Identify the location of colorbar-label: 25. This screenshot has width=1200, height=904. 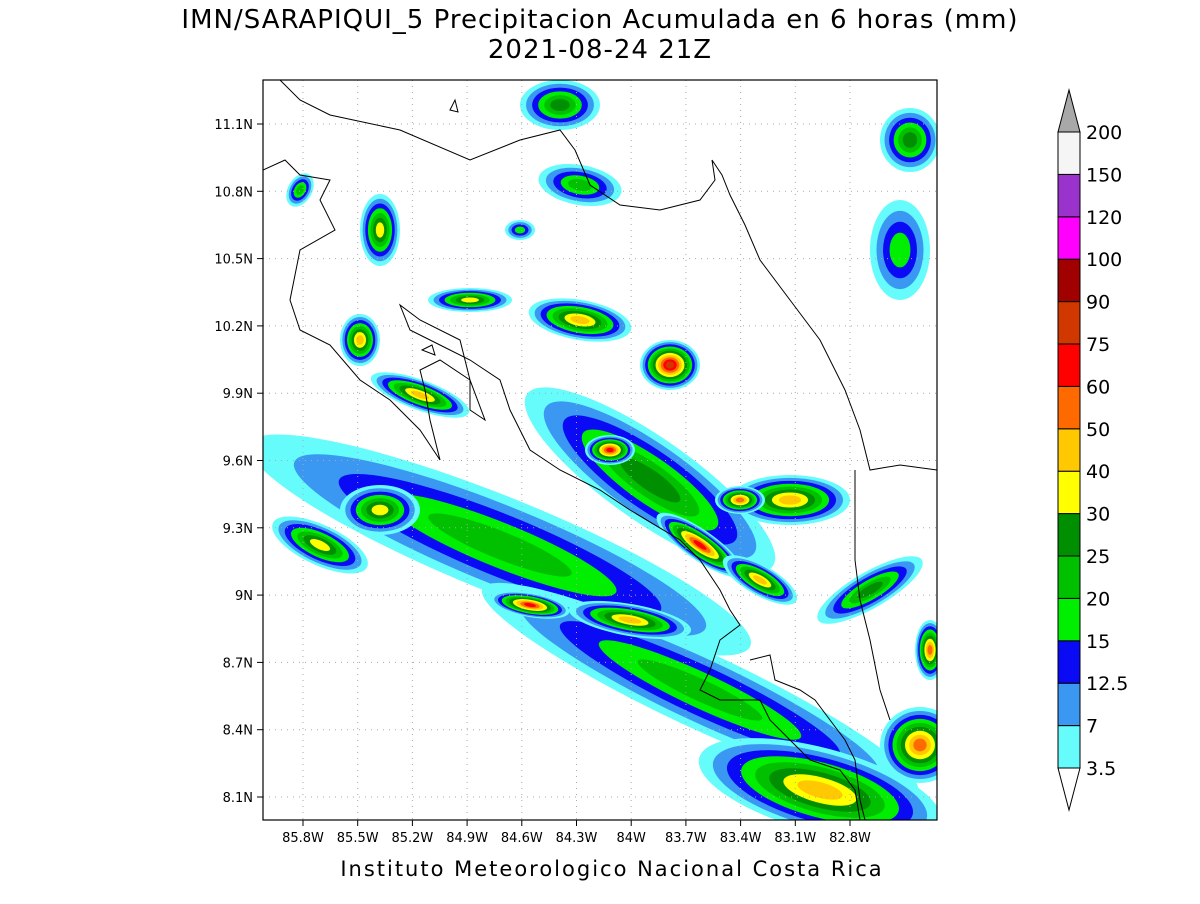
(1098, 557).